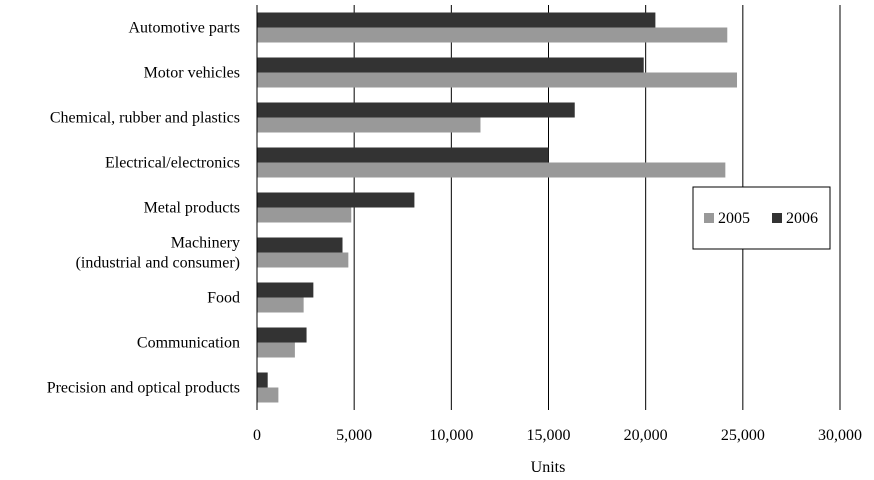 The image size is (874, 480). Describe the element at coordinates (451, 435) in the screenshot. I see `x-tick-label-10000: 10,000` at that location.